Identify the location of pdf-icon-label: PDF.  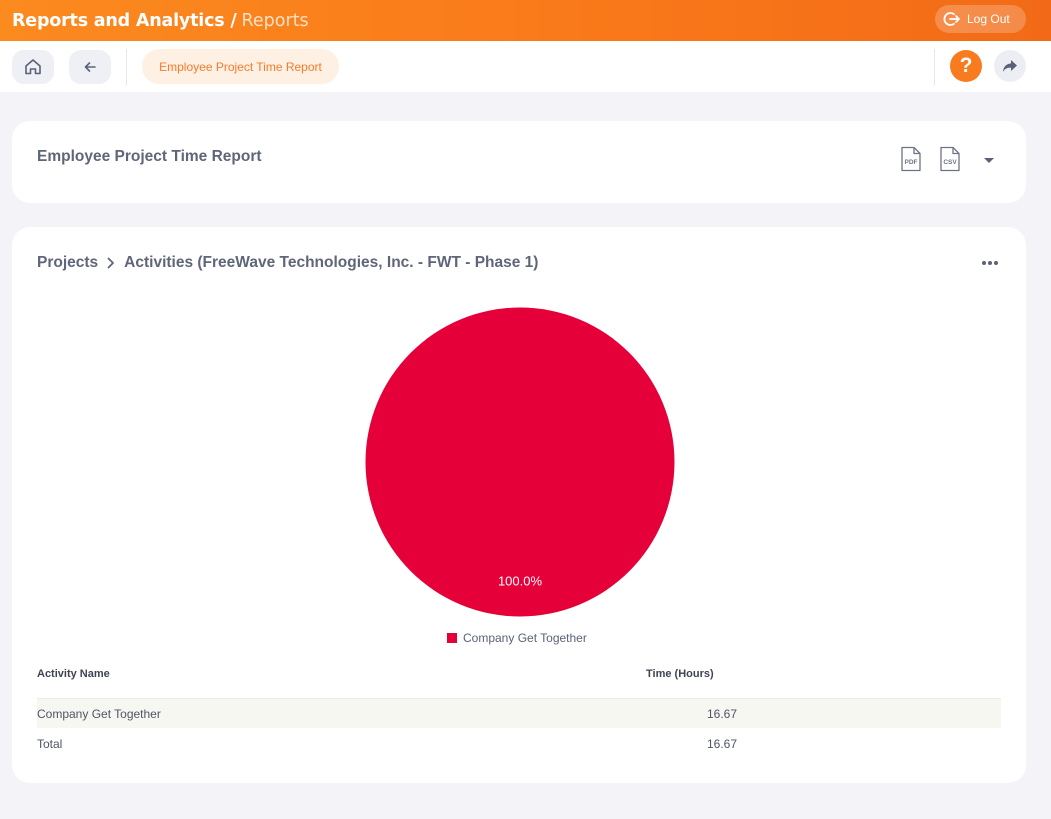
(911, 162).